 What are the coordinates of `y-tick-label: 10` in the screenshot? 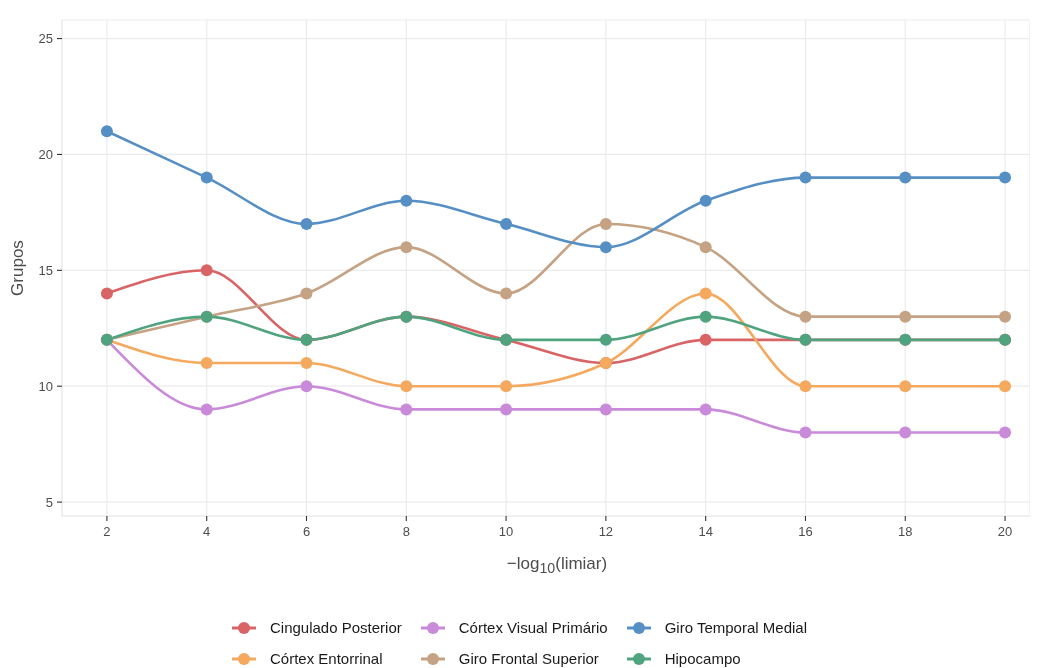 It's located at (45, 386).